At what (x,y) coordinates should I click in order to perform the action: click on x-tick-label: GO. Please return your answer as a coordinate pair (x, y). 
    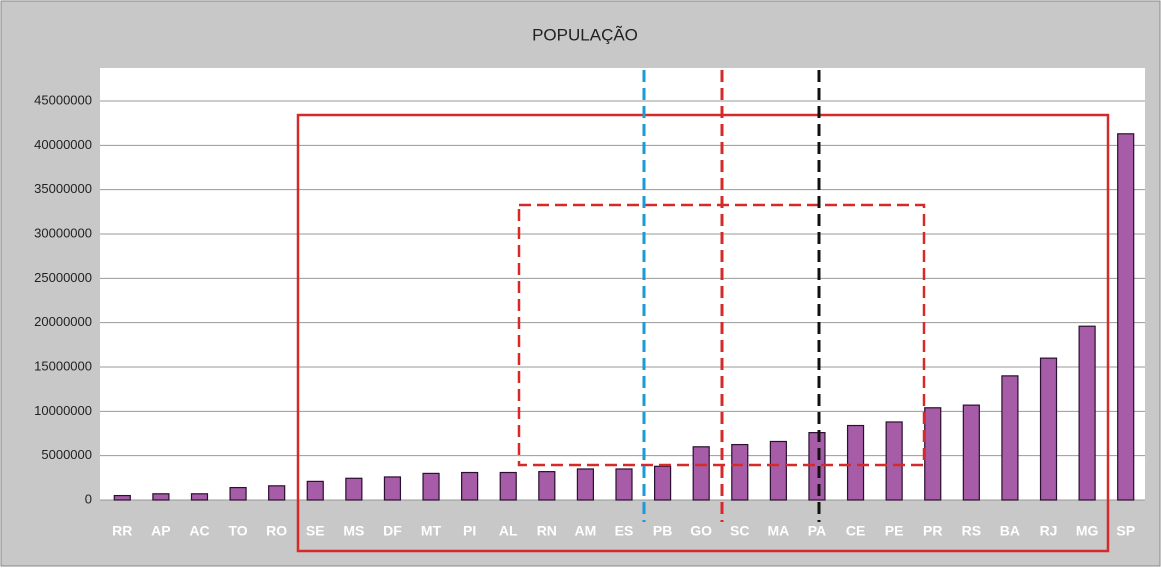
    Looking at the image, I should click on (701, 531).